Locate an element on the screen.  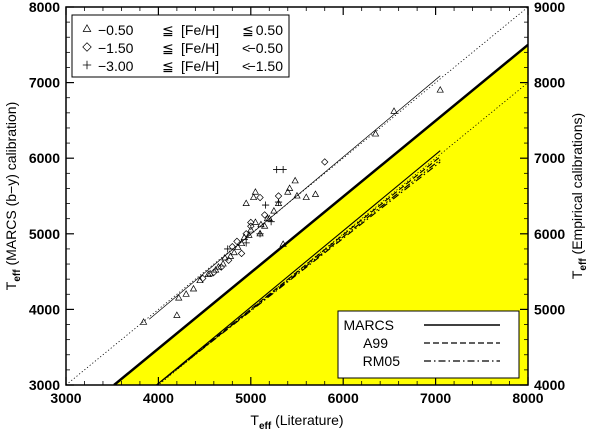
legend-calibration-label: RM05 is located at coordinates (382, 361).